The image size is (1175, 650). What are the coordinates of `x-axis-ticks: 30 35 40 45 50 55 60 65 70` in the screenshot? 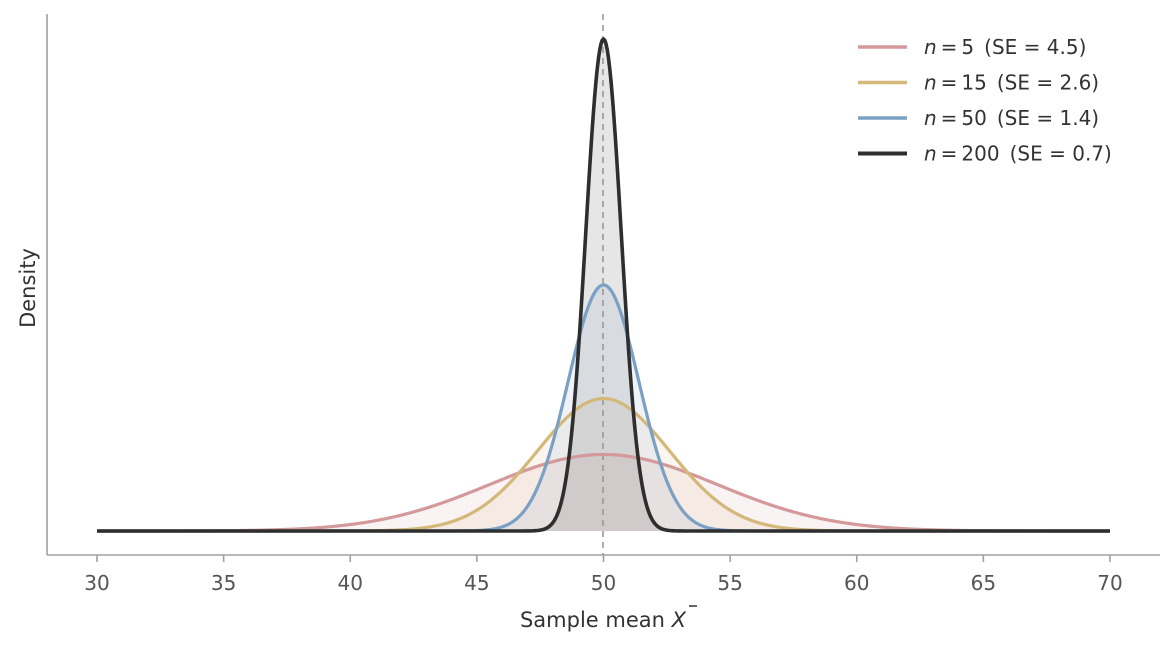 It's located at (603, 575).